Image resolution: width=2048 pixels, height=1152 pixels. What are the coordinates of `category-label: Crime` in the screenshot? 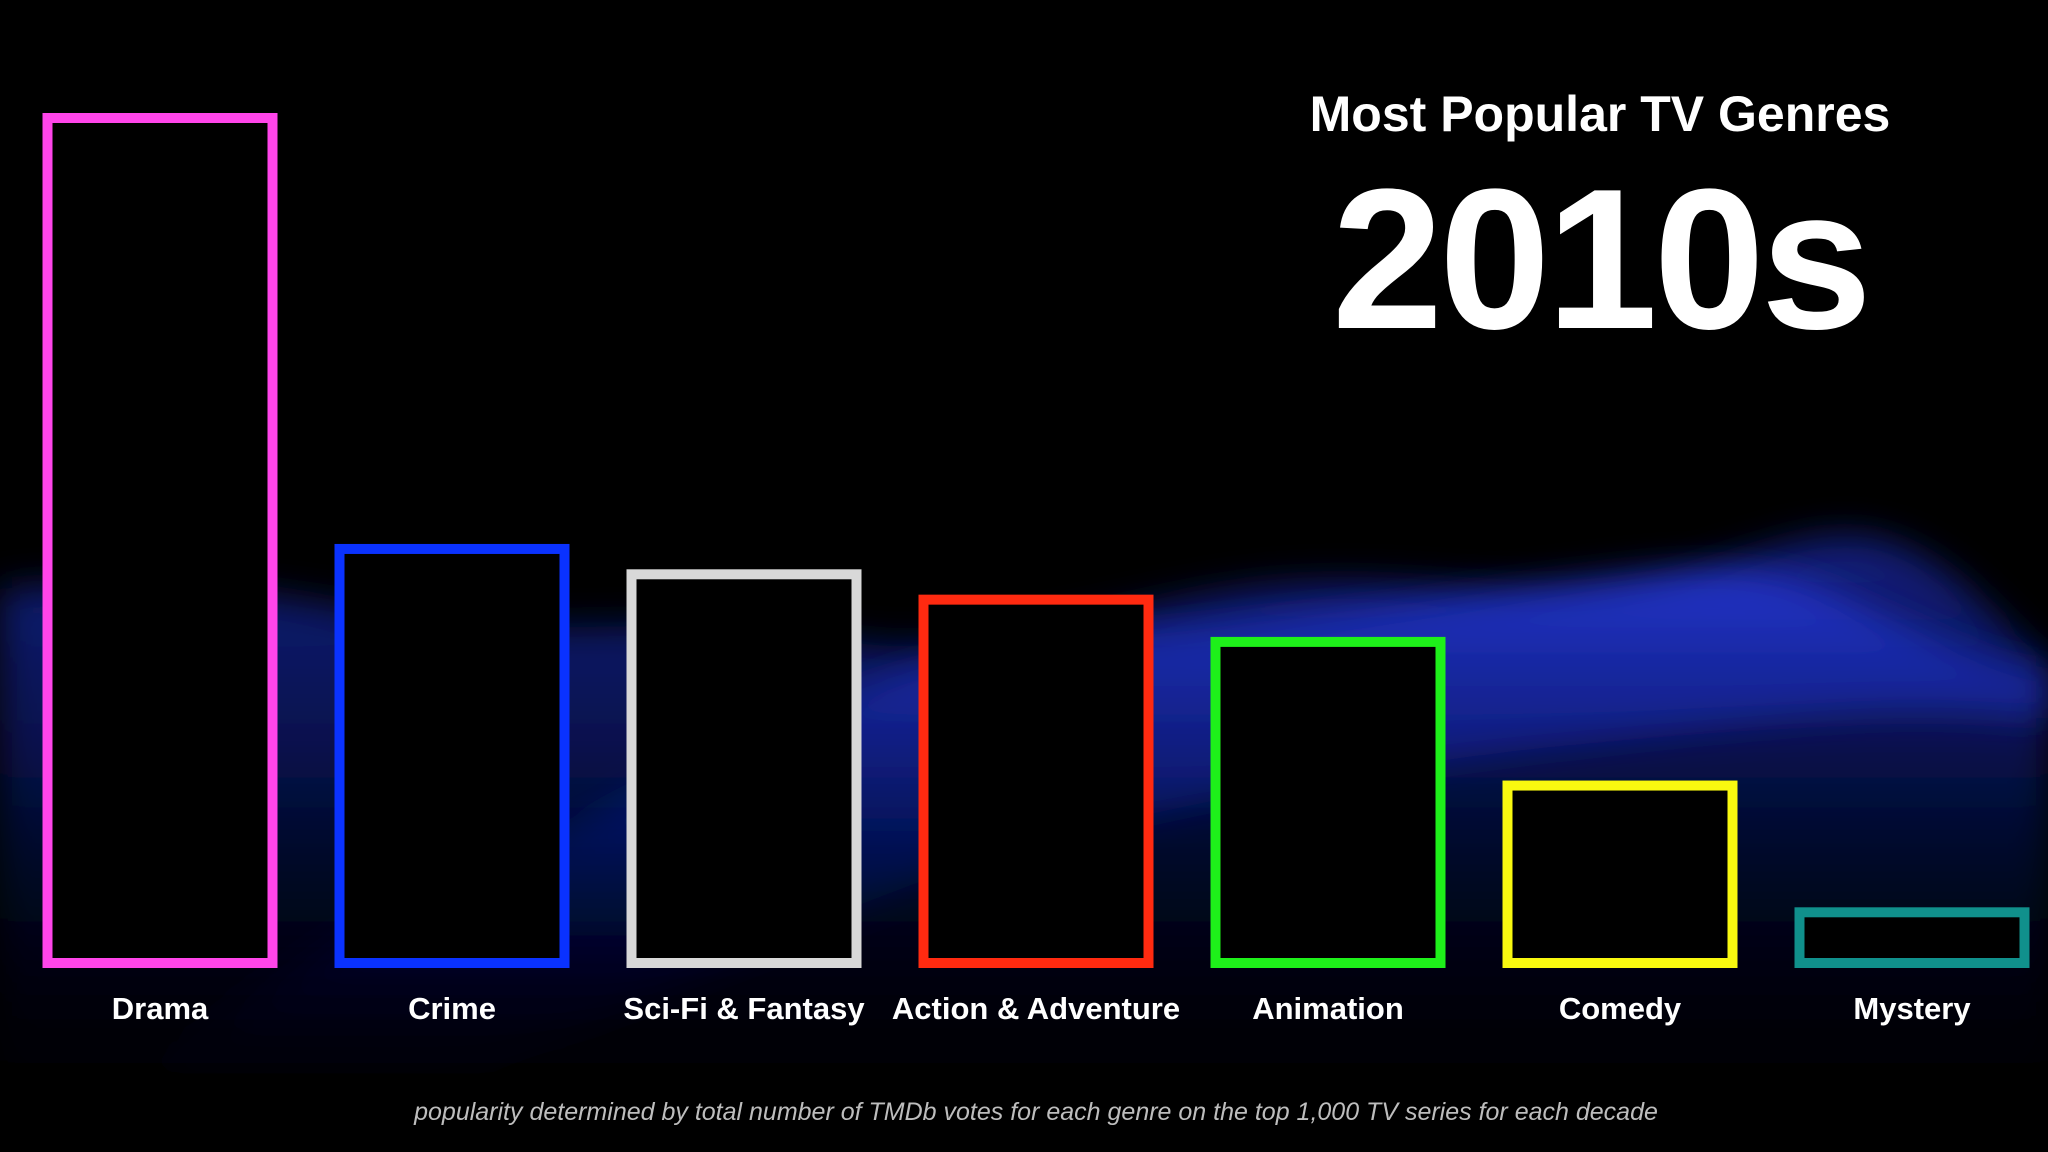 It's located at (452, 1008).